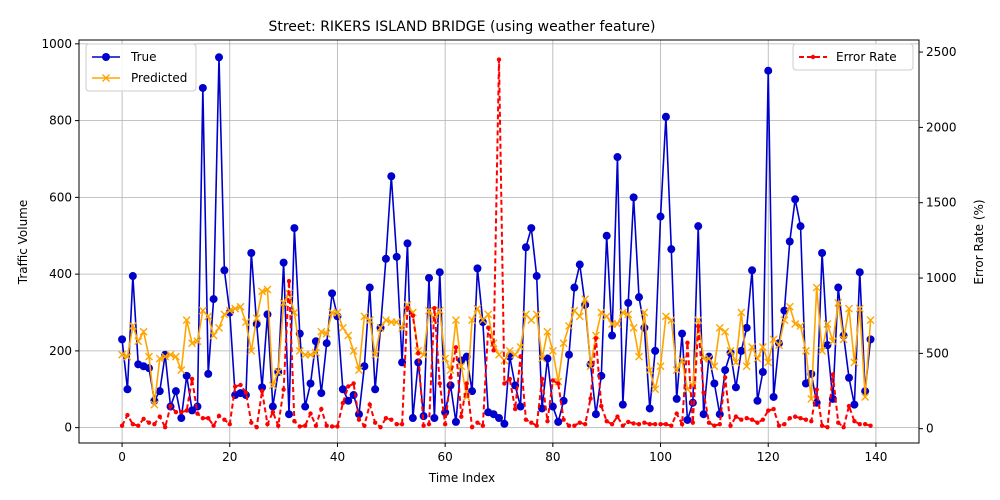  Describe the element at coordinates (552, 457) in the screenshot. I see `x-tick-label: 80` at that location.